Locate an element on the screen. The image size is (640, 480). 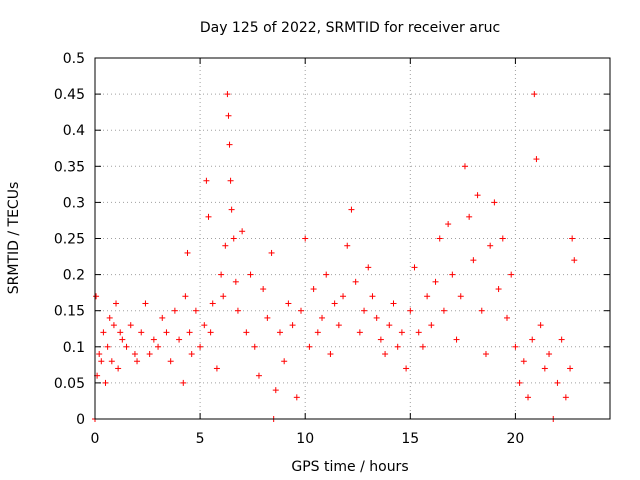
x-tick-label: 10 is located at coordinates (305, 439).